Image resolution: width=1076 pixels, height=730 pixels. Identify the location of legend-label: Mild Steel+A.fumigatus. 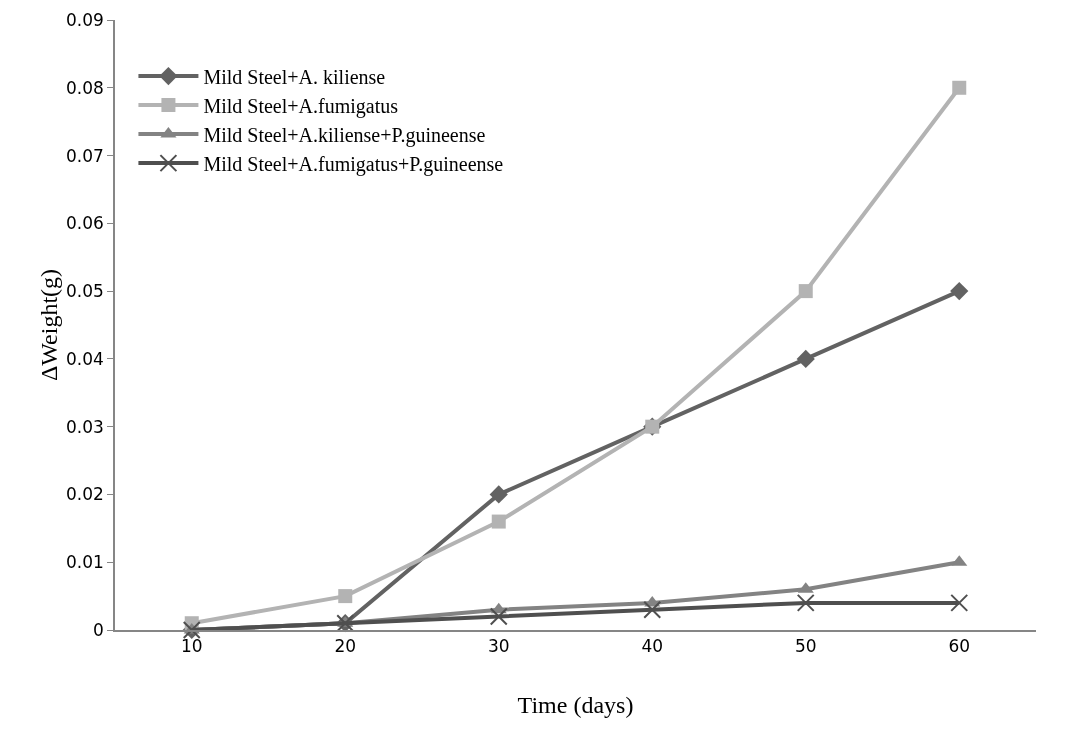
(301, 106).